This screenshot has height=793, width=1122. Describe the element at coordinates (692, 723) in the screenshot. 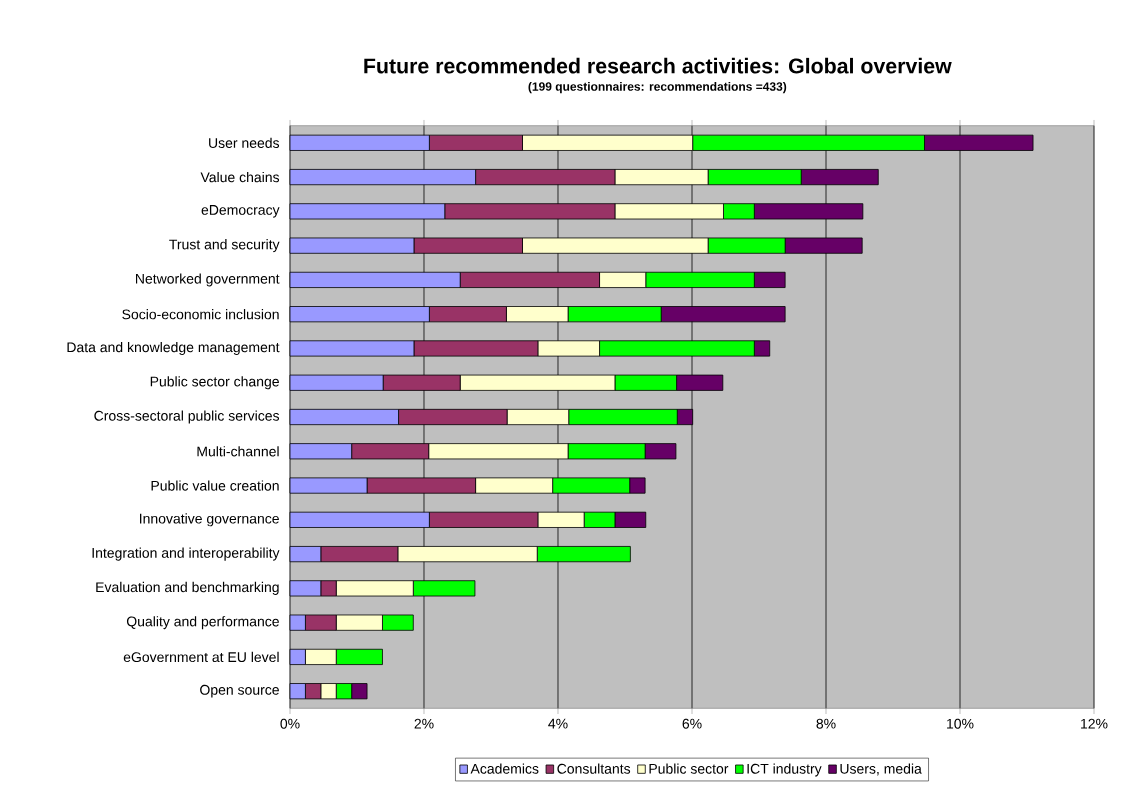

I see `x-tick-label: 6%` at that location.